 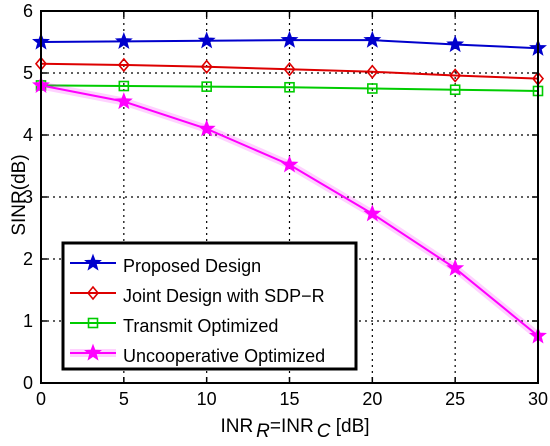 I want to click on legend-entry-label: Uncooperative Optimized, so click(x=224, y=356).